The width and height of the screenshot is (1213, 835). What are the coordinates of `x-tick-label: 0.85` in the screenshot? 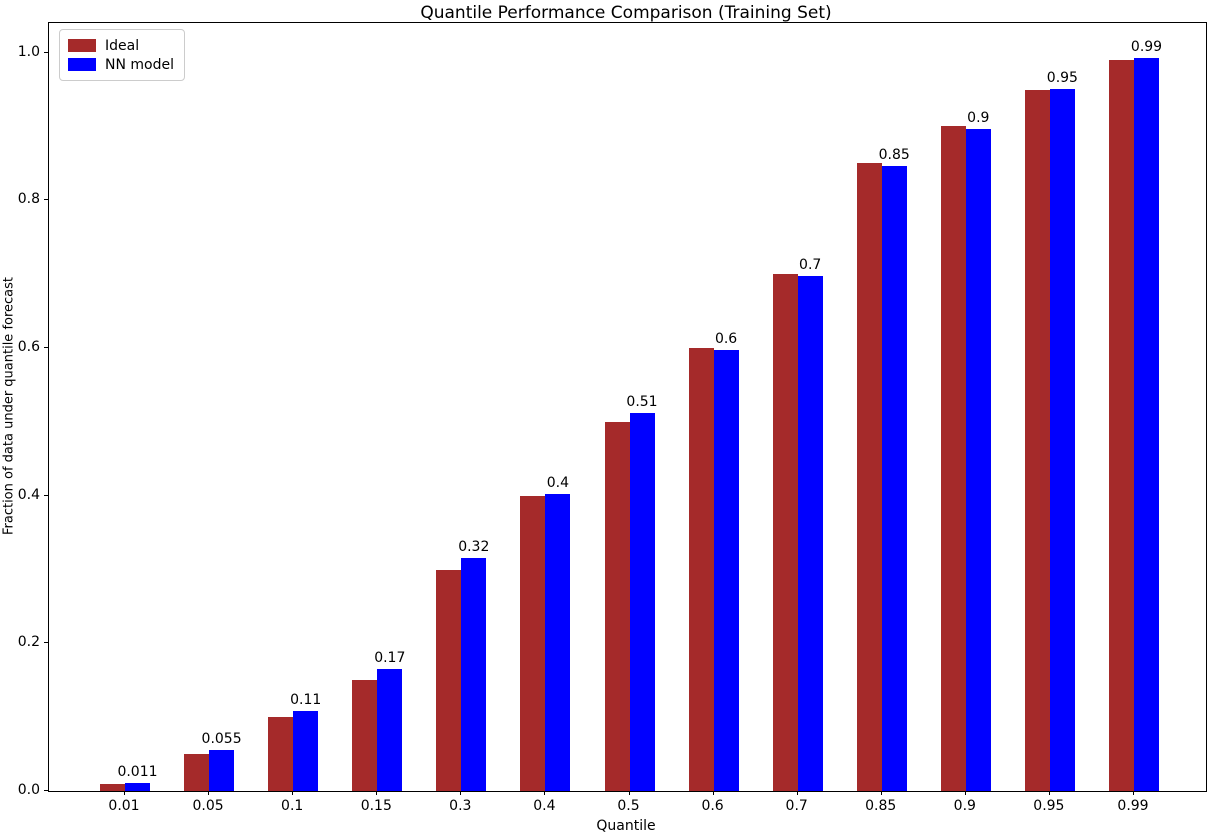 It's located at (881, 806).